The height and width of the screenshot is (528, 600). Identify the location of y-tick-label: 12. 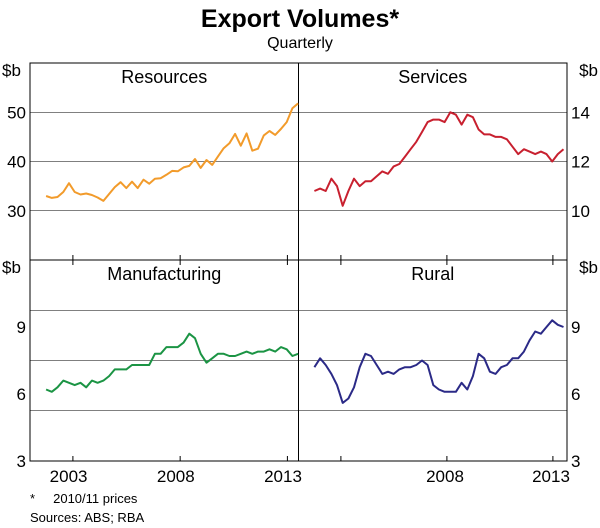
(580, 162).